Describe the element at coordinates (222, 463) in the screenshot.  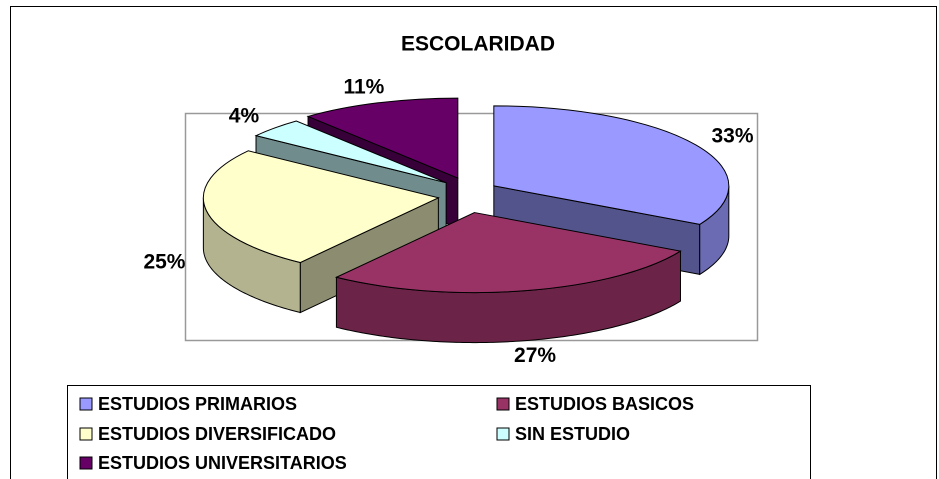
I see `legend-label: ESTUDIOS UNIVERSITARIOS` at that location.